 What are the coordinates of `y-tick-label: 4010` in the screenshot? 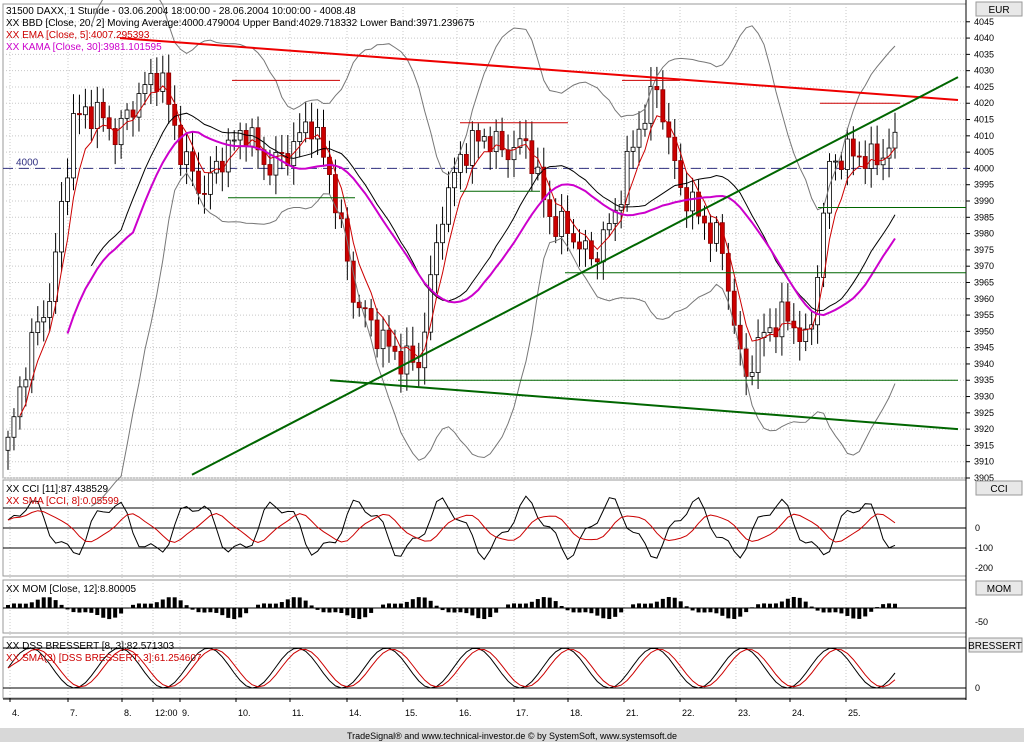 It's located at (984, 136).